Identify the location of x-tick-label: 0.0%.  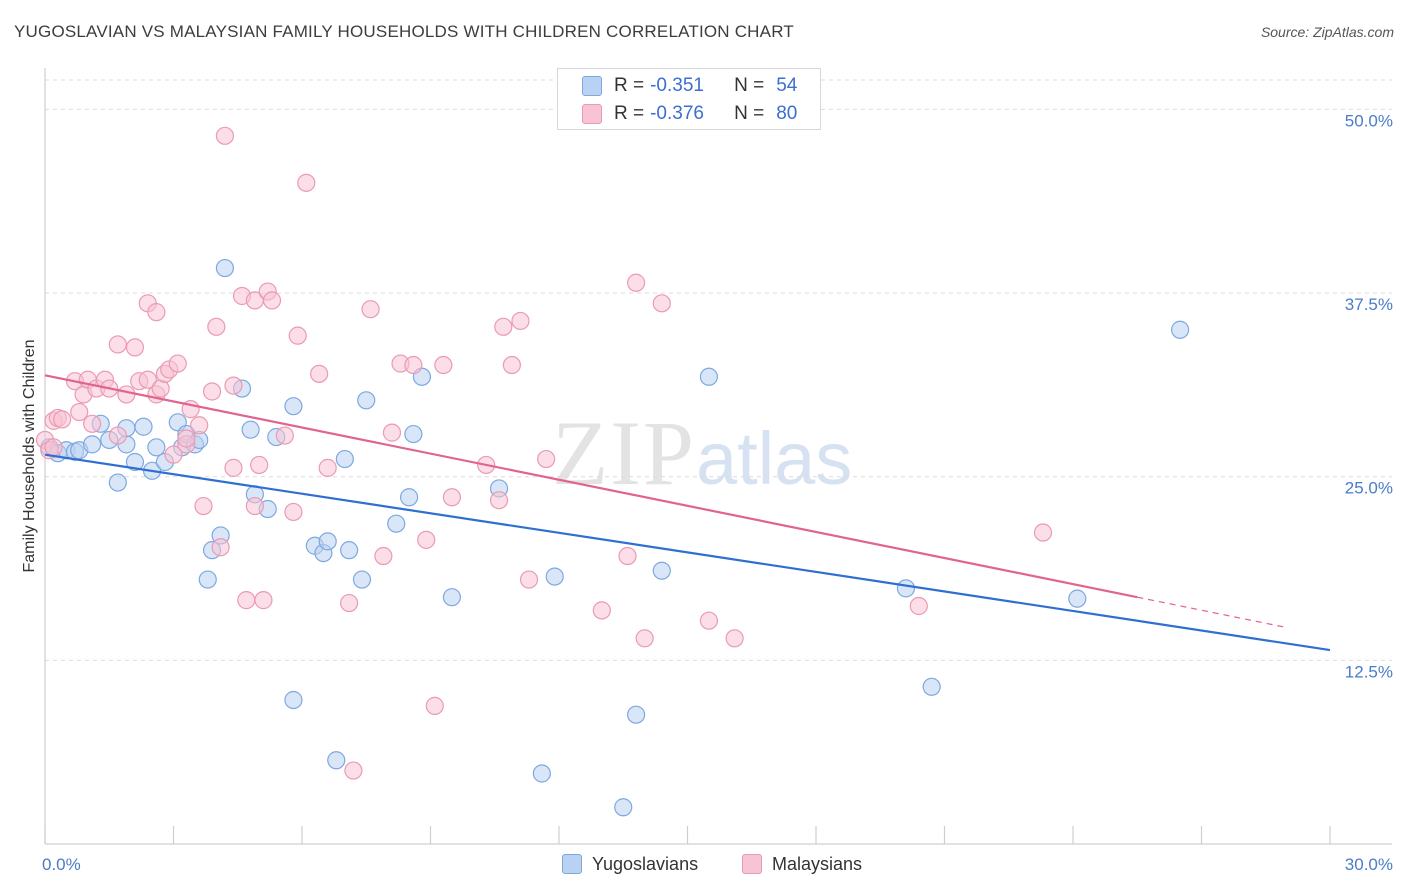
(61, 864).